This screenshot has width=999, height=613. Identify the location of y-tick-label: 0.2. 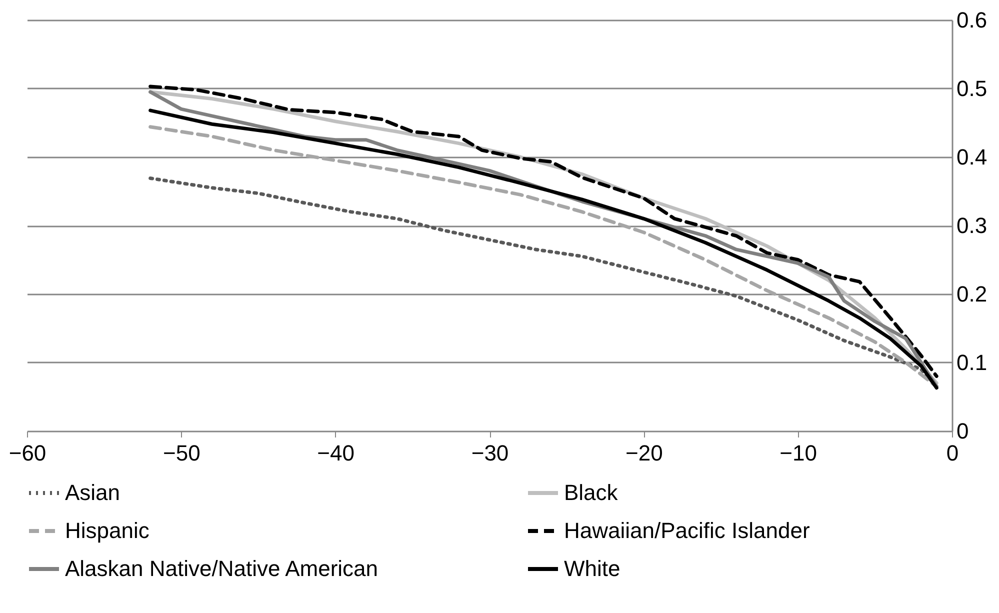
(972, 294).